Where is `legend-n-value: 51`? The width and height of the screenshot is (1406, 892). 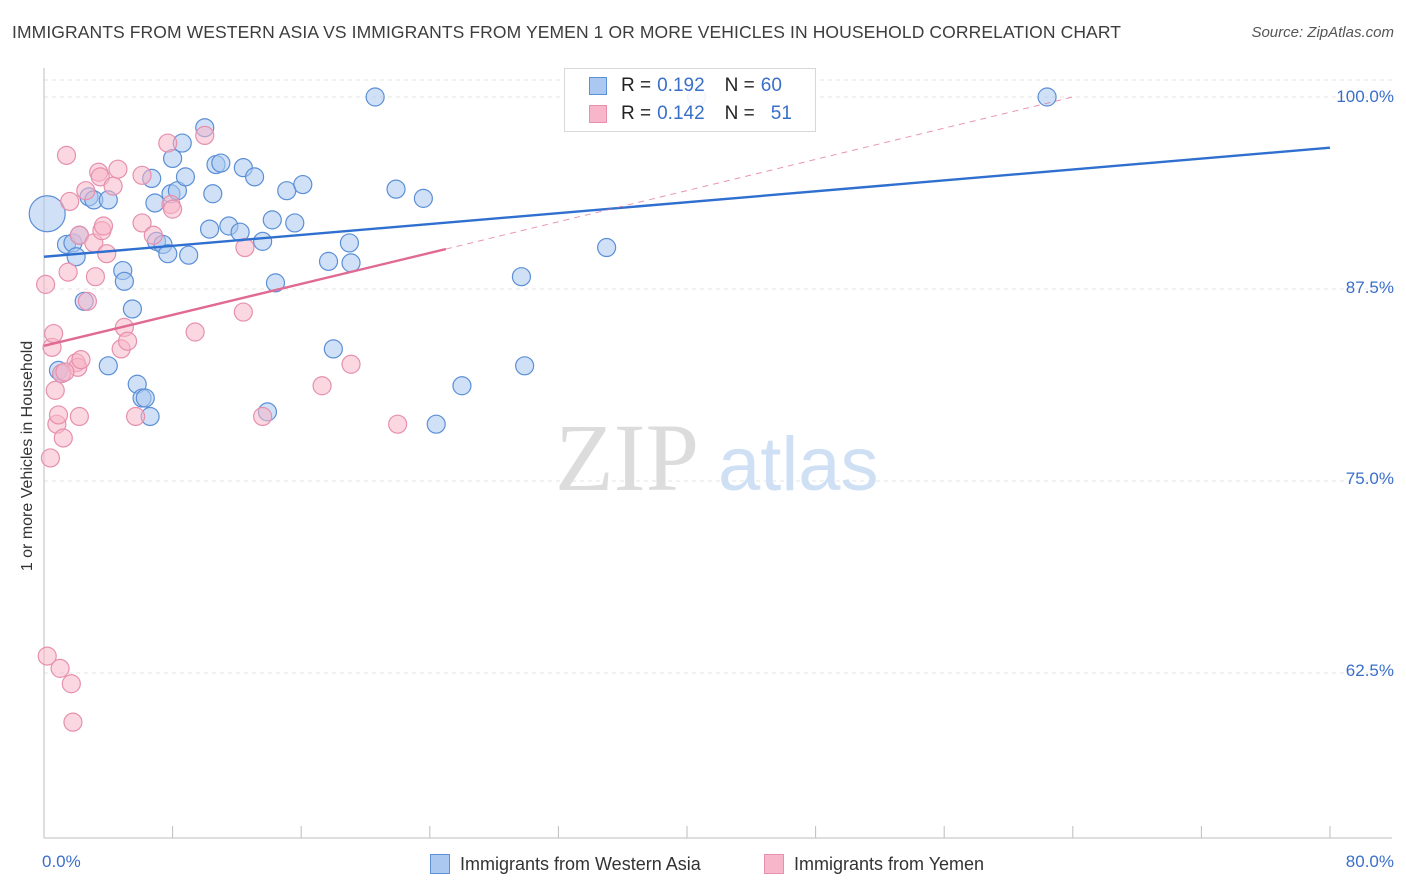
legend-n-value: 51 is located at coordinates (781, 113).